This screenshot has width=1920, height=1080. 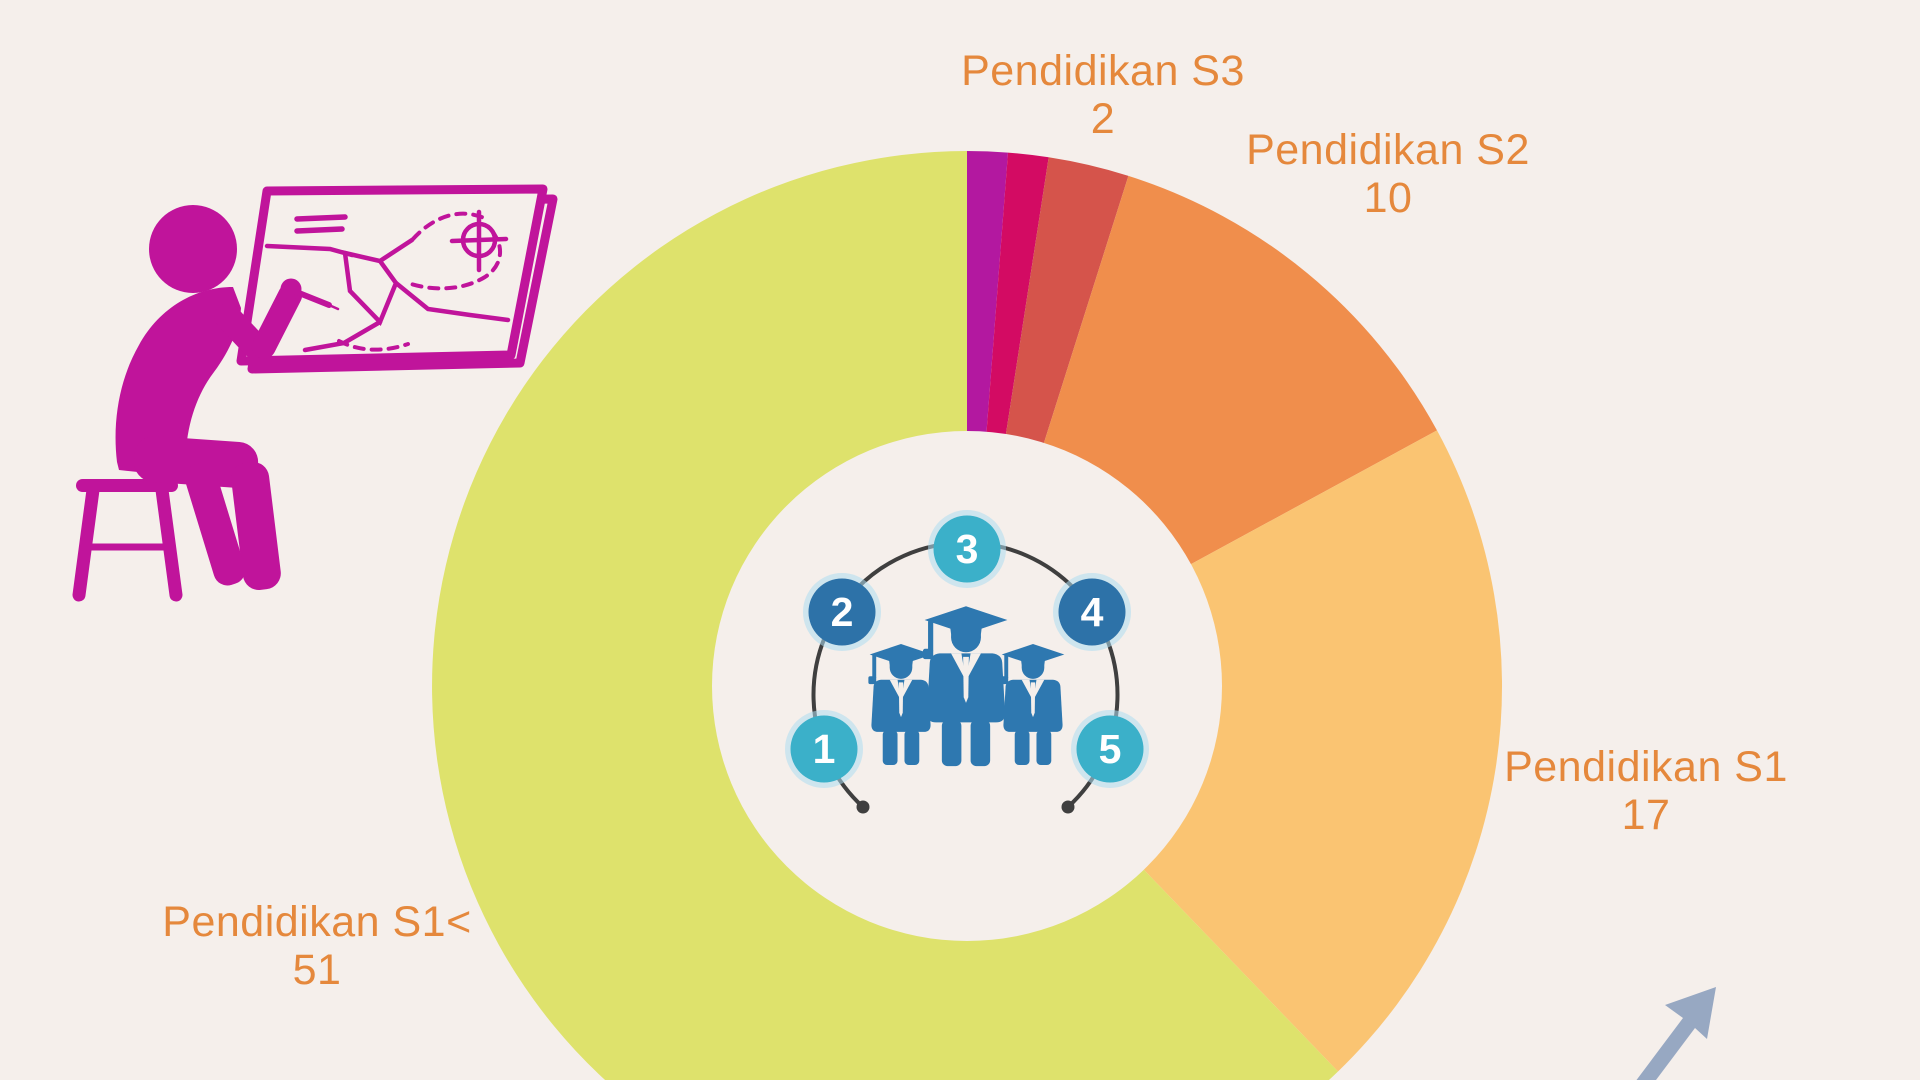 I want to click on arc-end-dot-right, so click(x=1068, y=807).